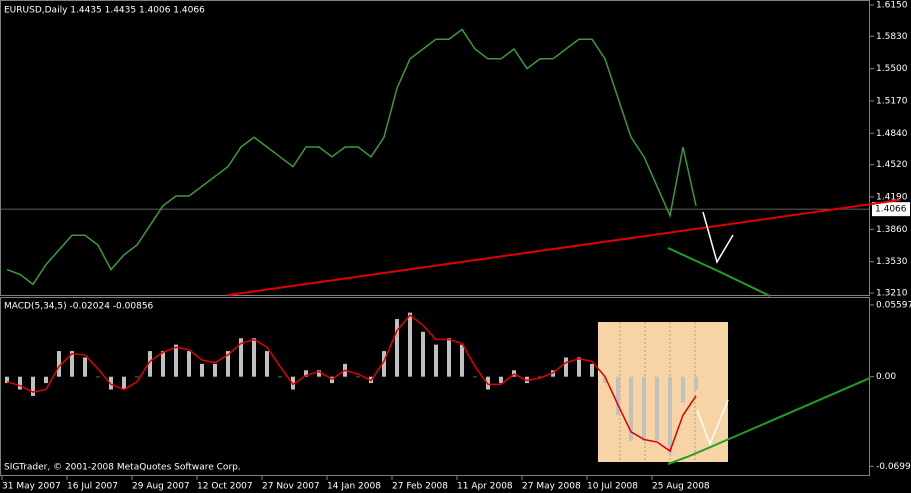 The image size is (911, 493). What do you see at coordinates (104, 11) in the screenshot?
I see `price-title: EURUSD,Daily 1.4435 1.4435 1.4006 1.4066` at bounding box center [104, 11].